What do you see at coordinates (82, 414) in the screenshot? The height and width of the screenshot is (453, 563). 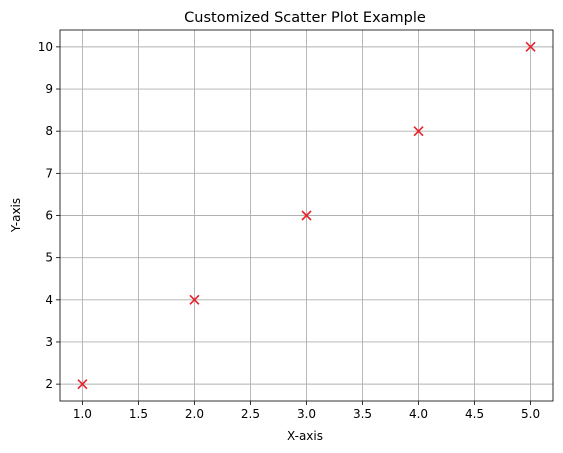 I see `x-tick-label: 1.0` at bounding box center [82, 414].